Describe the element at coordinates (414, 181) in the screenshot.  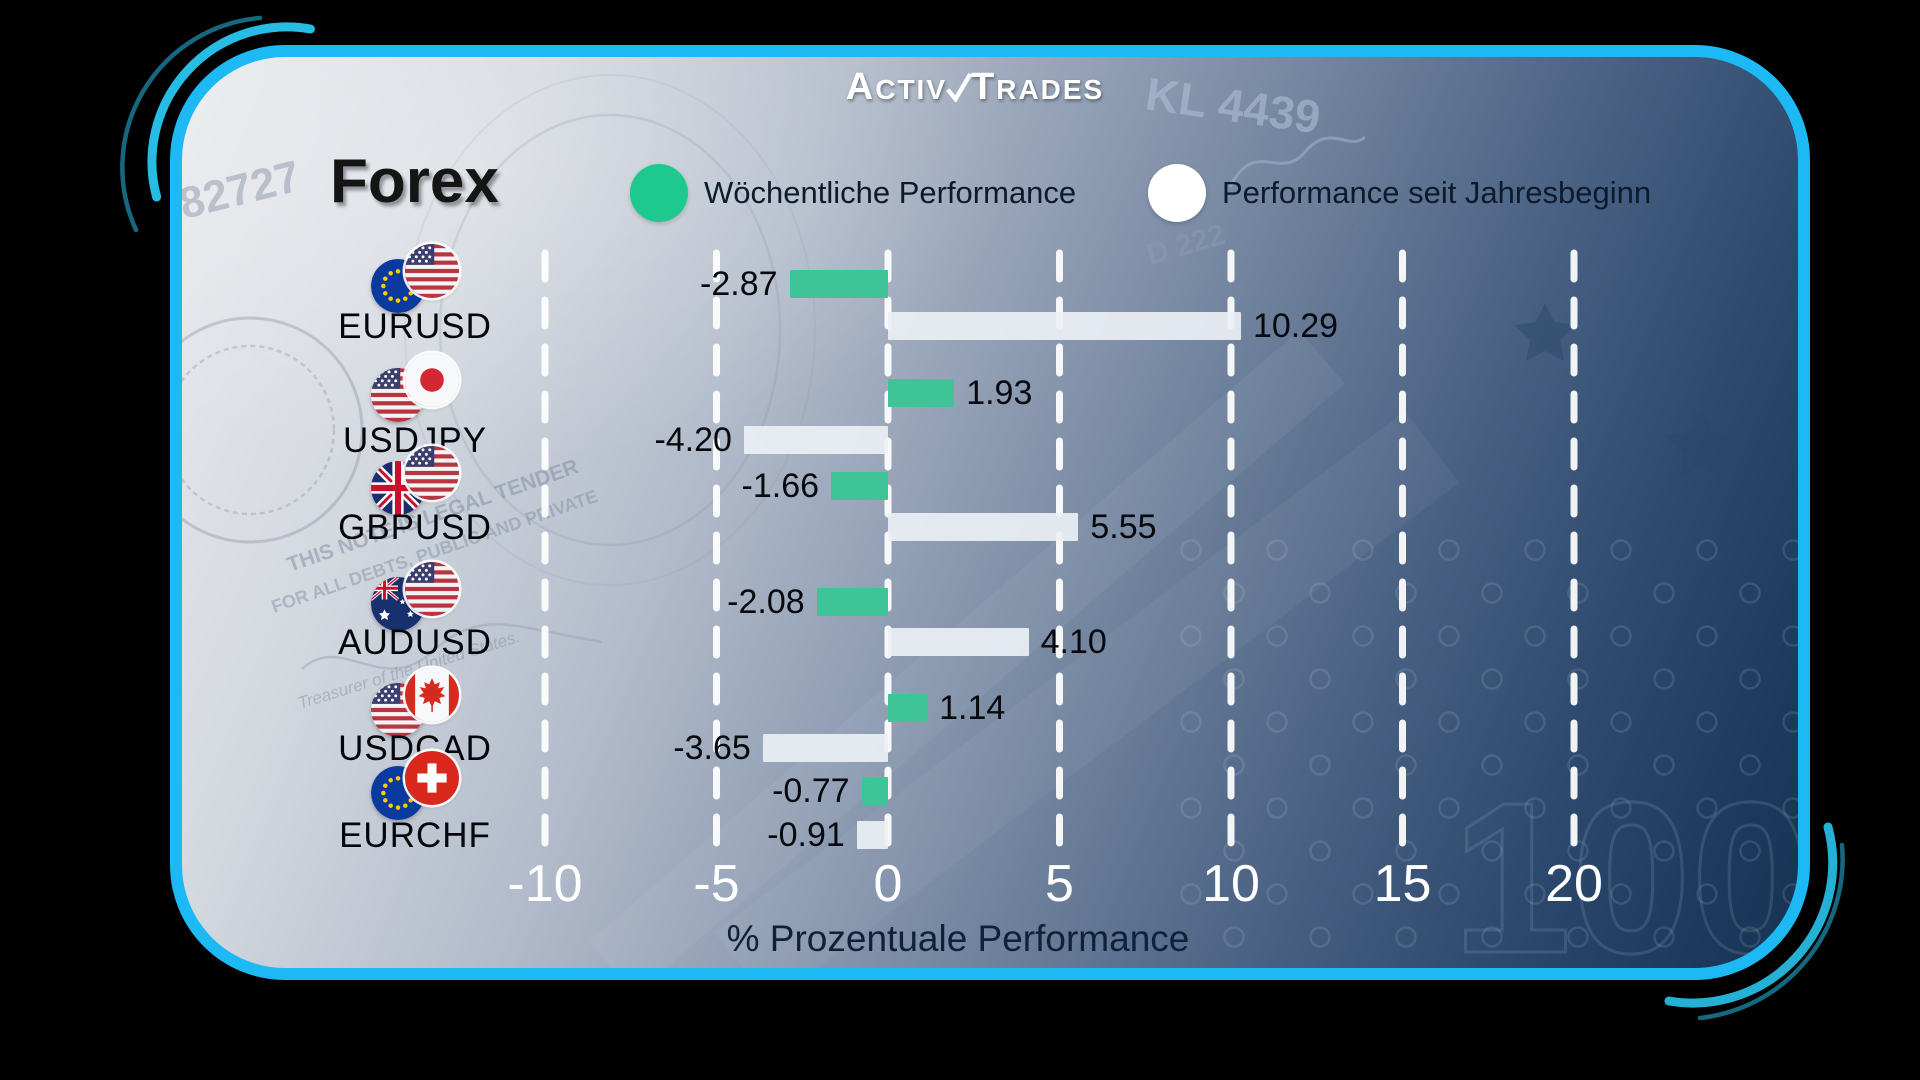
I see `page-title: Forex` at that location.